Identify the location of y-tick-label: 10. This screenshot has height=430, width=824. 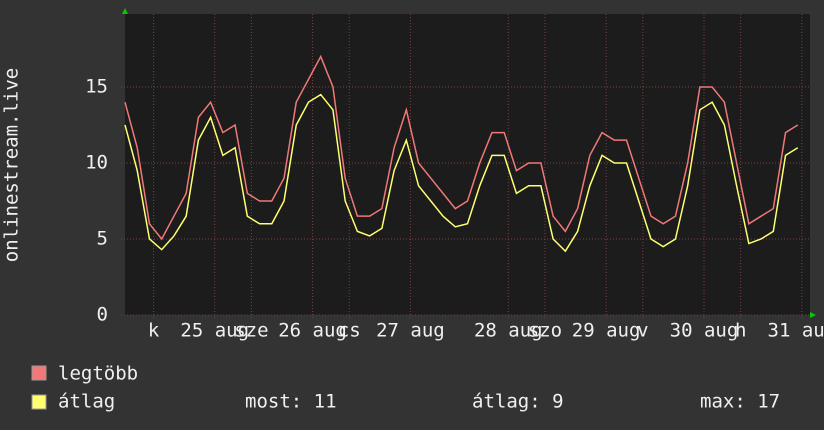
(96, 162).